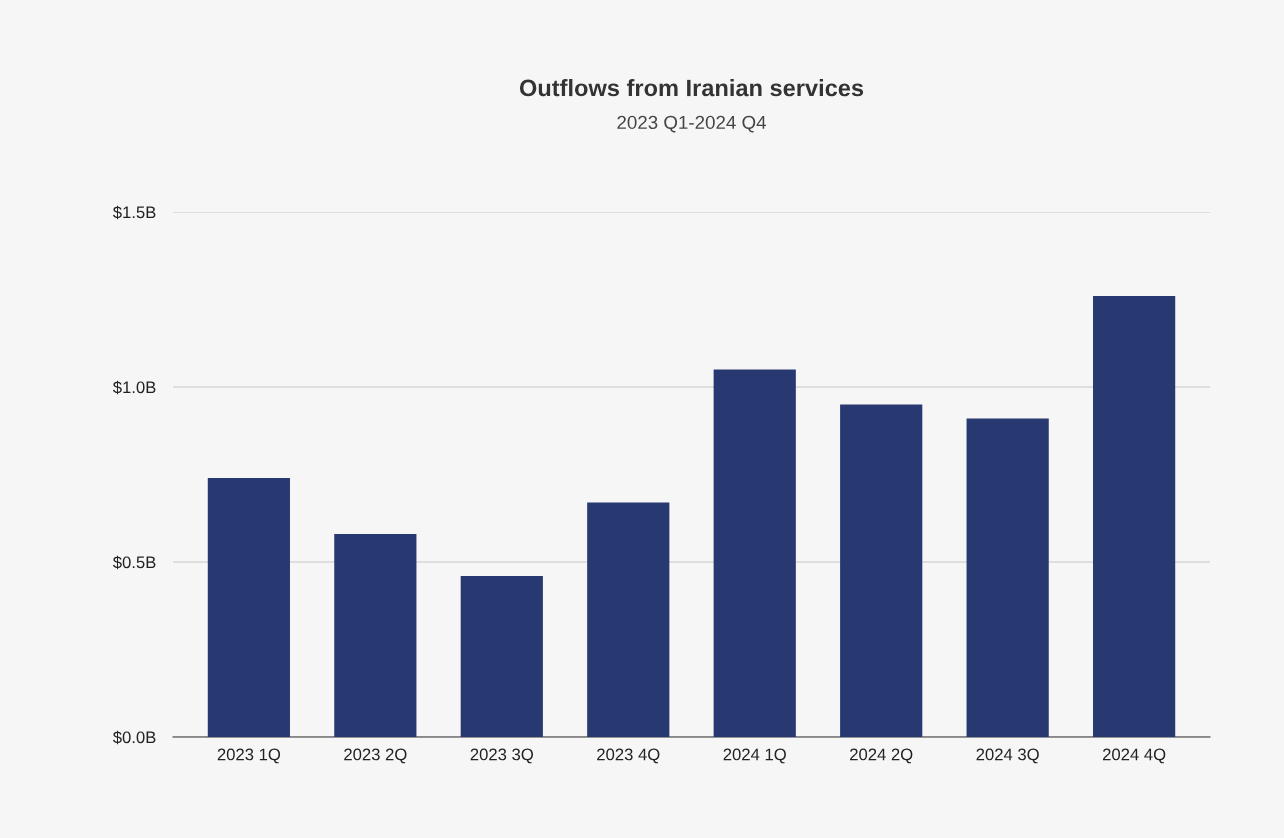 Image resolution: width=1284 pixels, height=838 pixels. I want to click on y-tick-label: $1.5B, so click(134, 212).